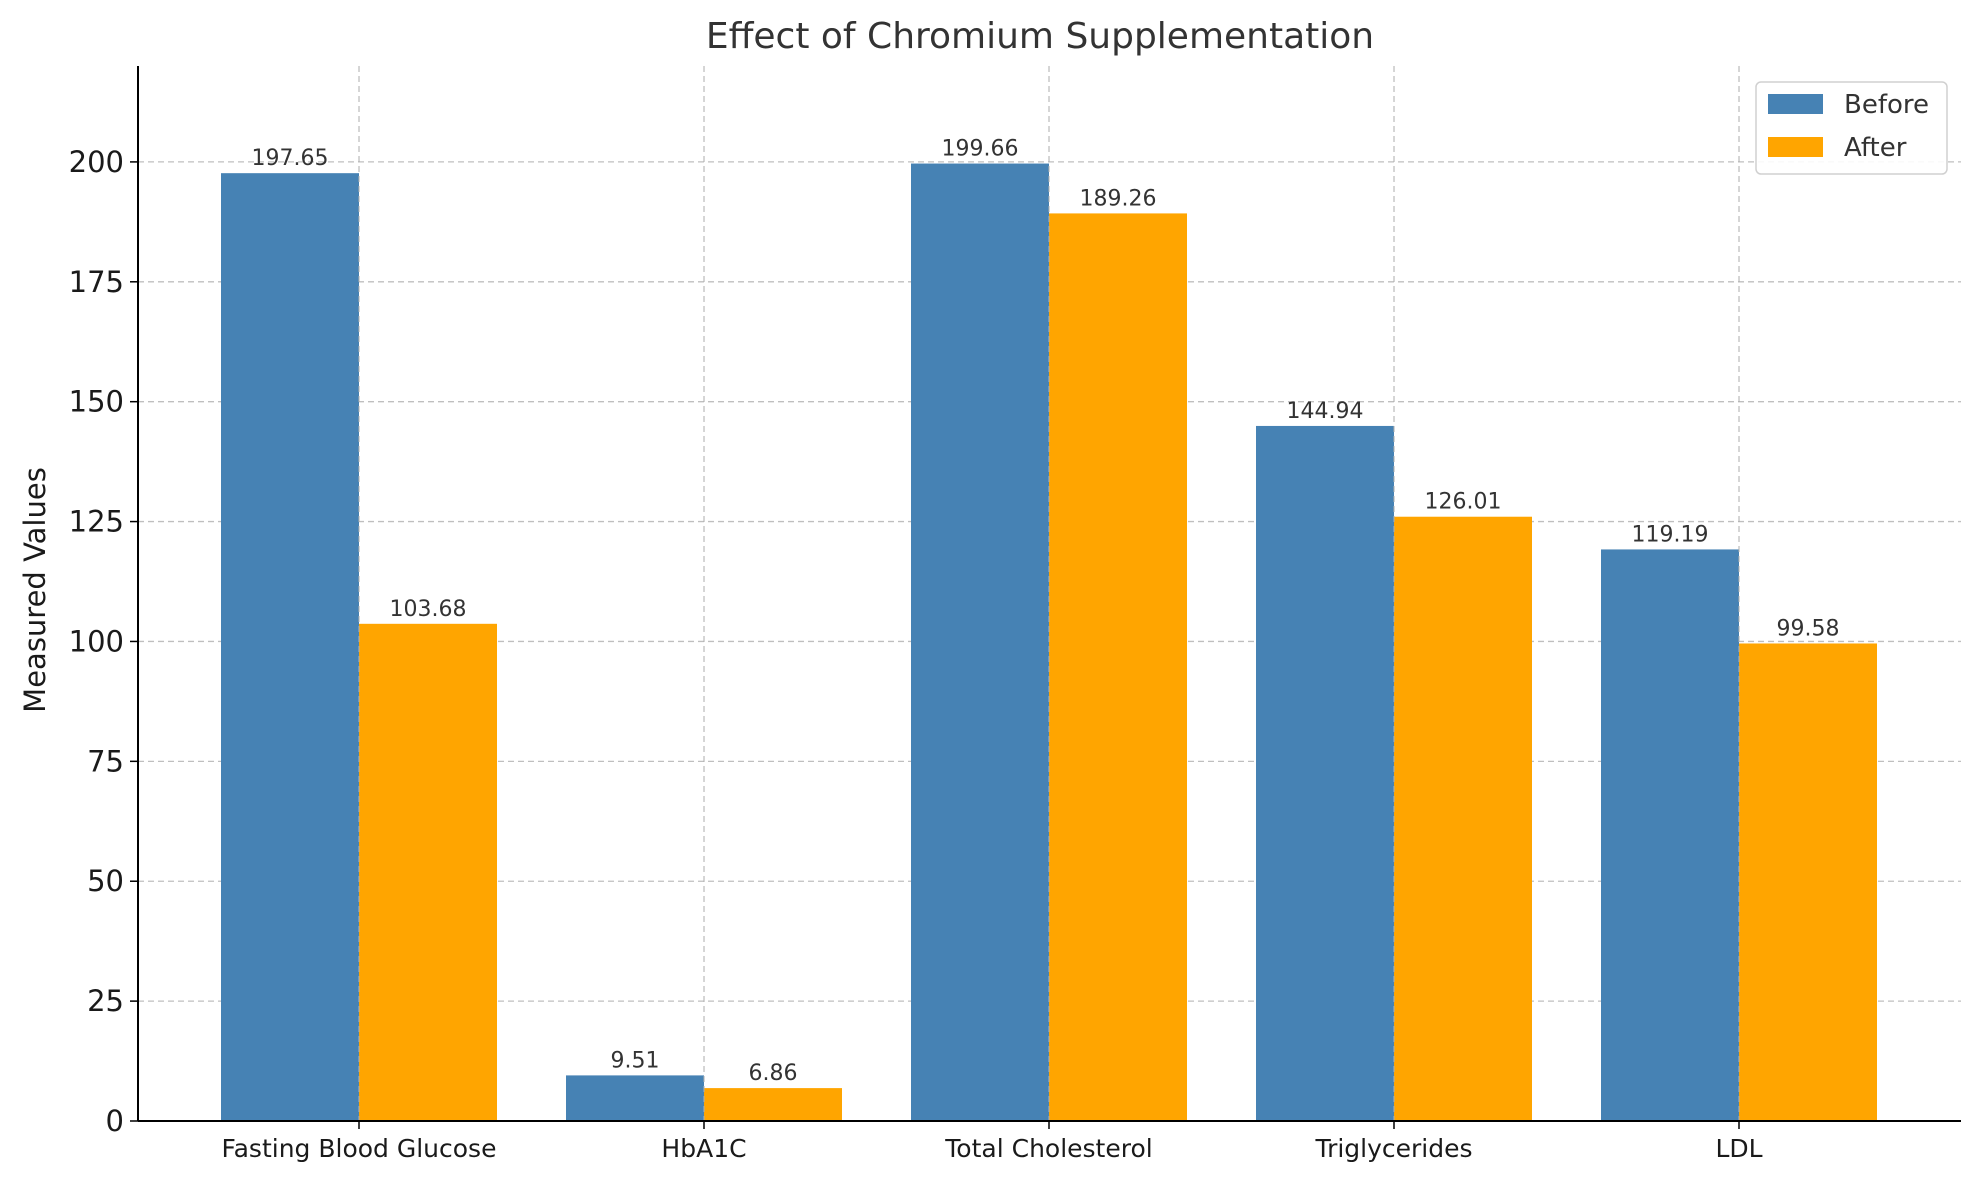 The height and width of the screenshot is (1180, 1979). I want to click on y-tick-label: 100, so click(96, 641).